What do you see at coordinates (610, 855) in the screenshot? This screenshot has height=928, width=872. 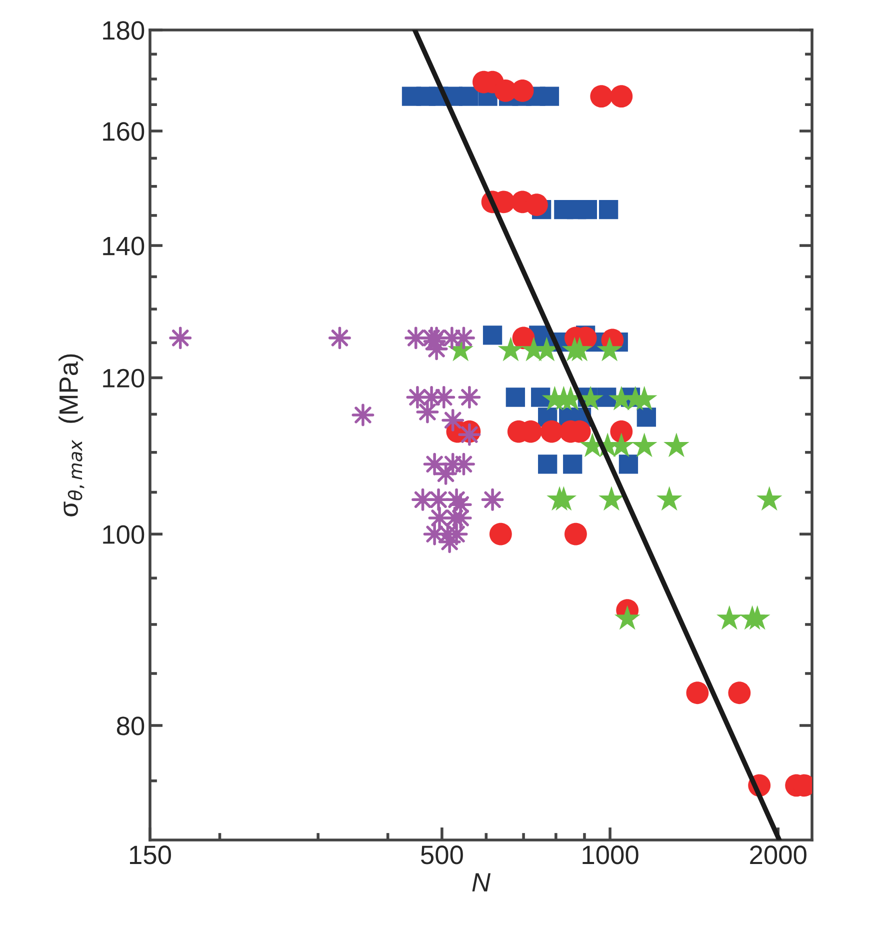 I see `x-tick-label: 1000` at bounding box center [610, 855].